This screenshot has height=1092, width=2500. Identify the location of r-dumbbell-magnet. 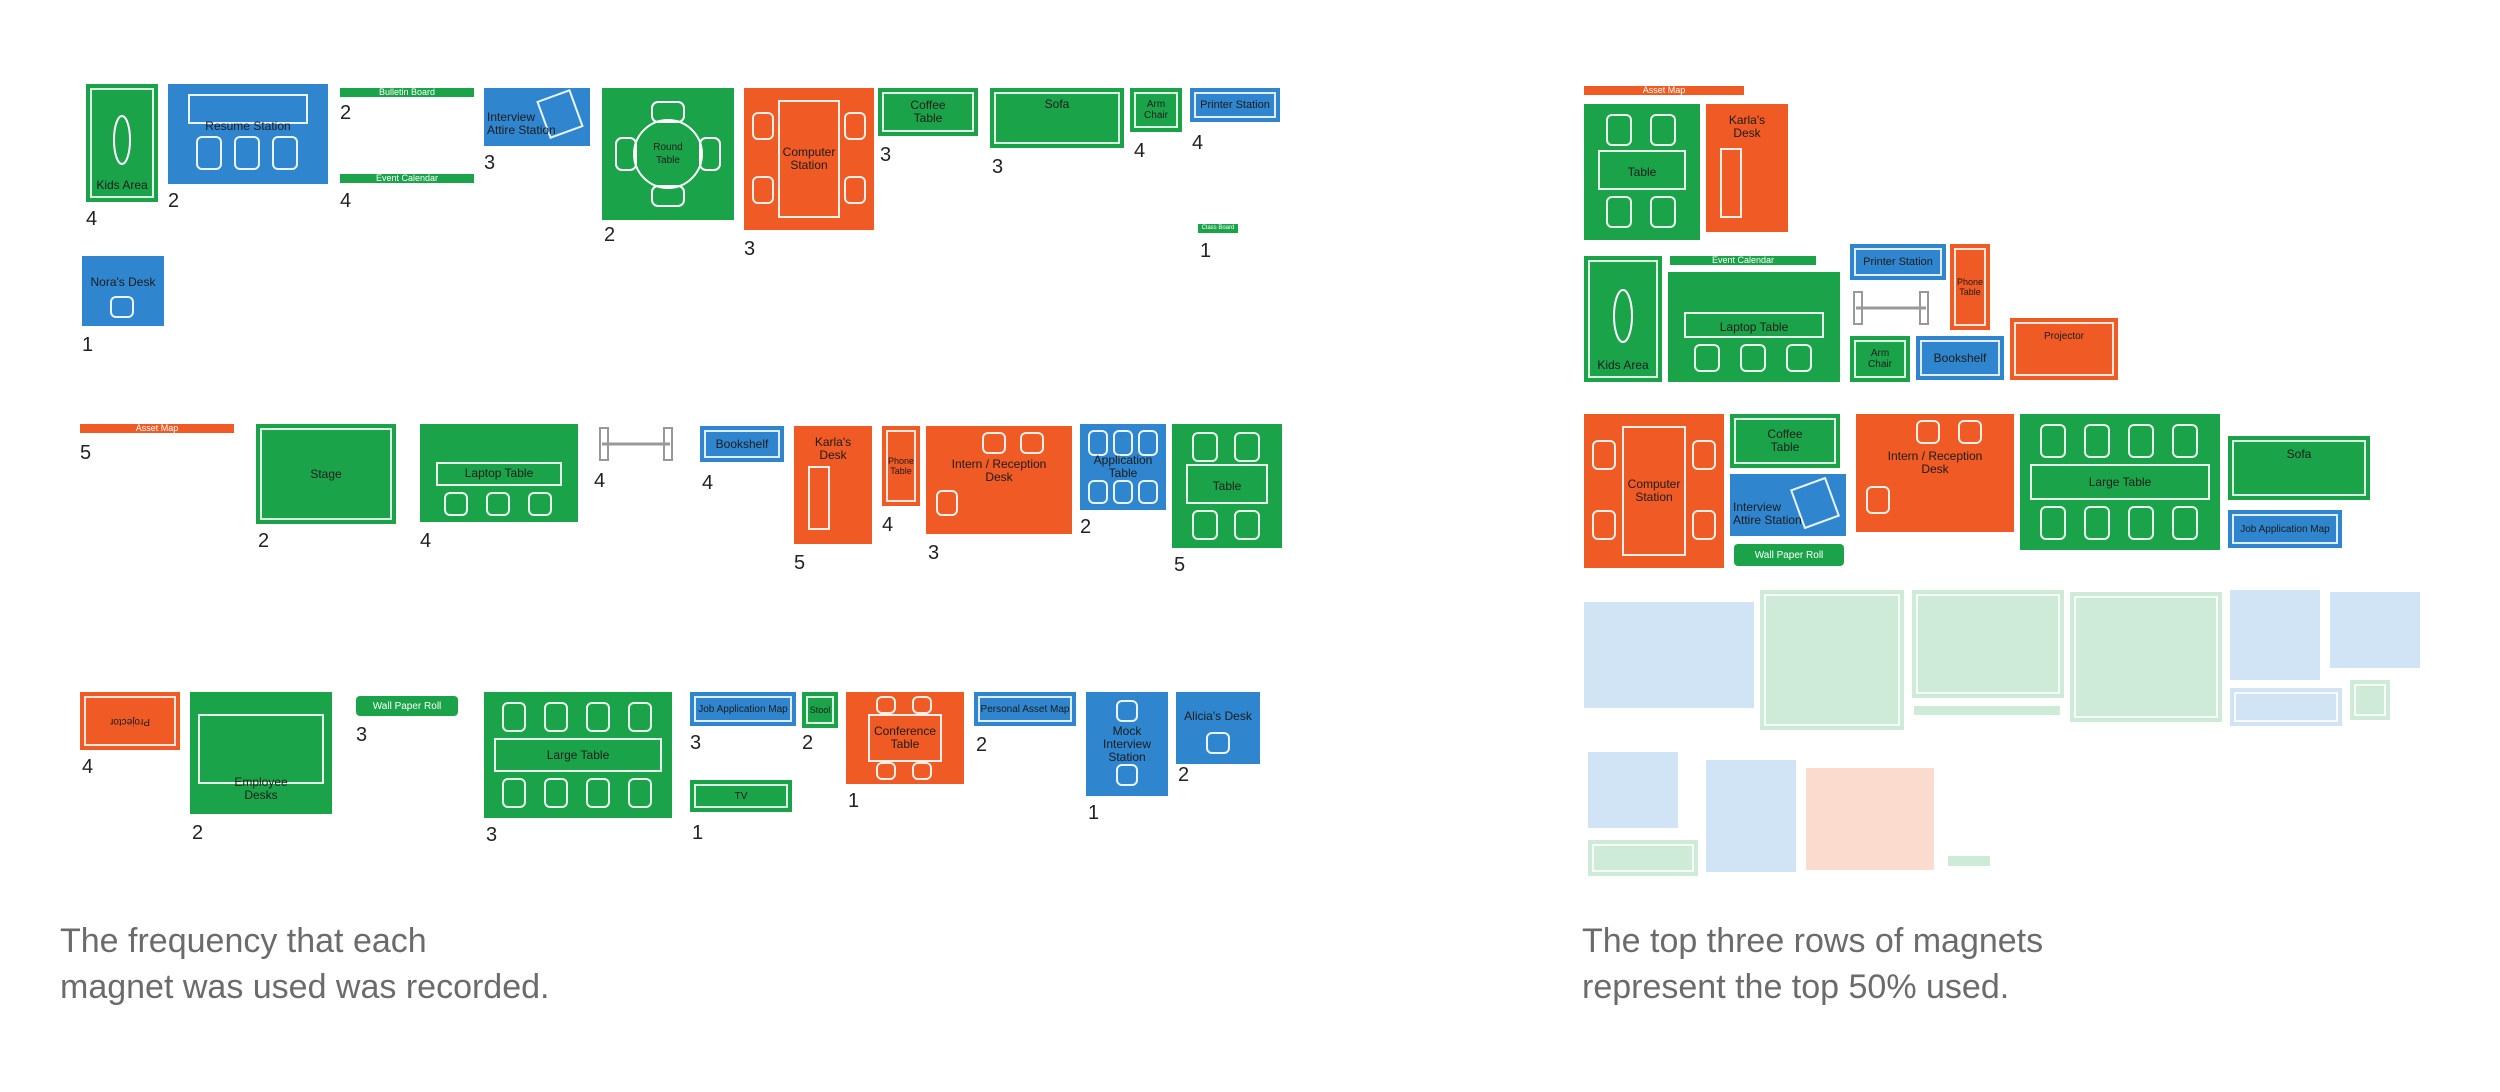
(1891, 308).